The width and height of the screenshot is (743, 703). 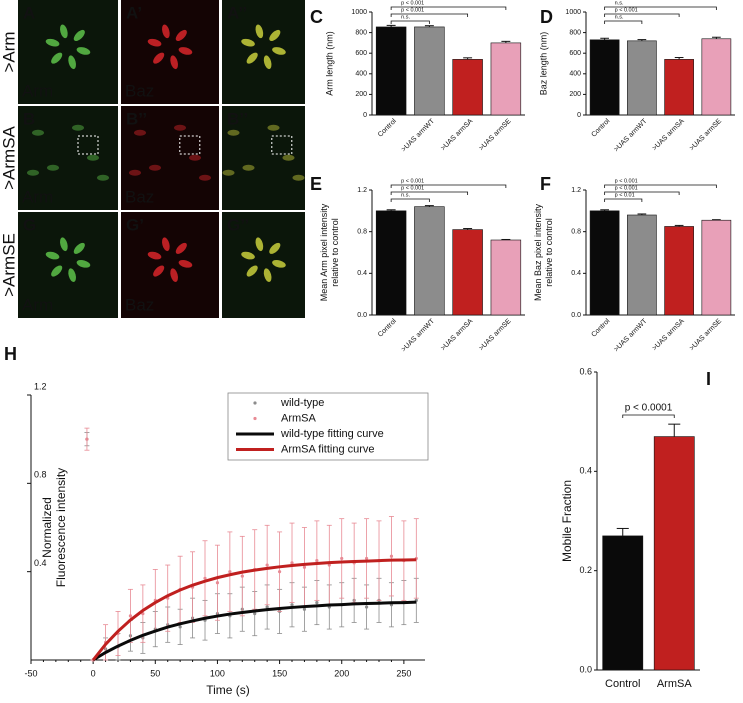 What do you see at coordinates (9, 51) in the screenshot?
I see `row-label: >Arm` at bounding box center [9, 51].